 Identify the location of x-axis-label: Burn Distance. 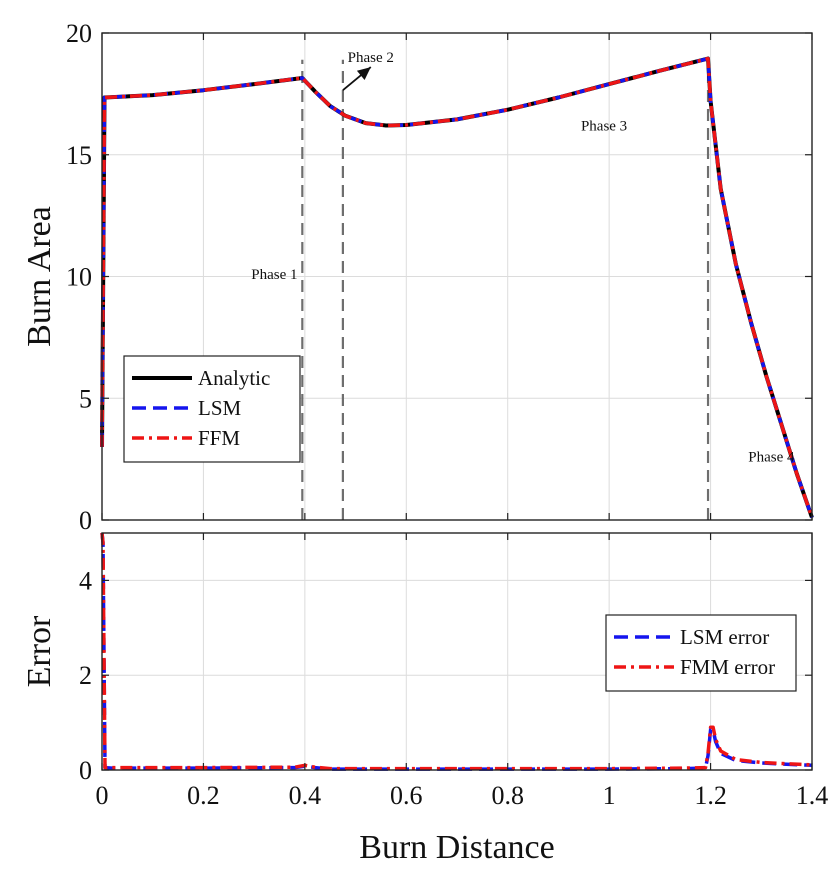
(456, 847).